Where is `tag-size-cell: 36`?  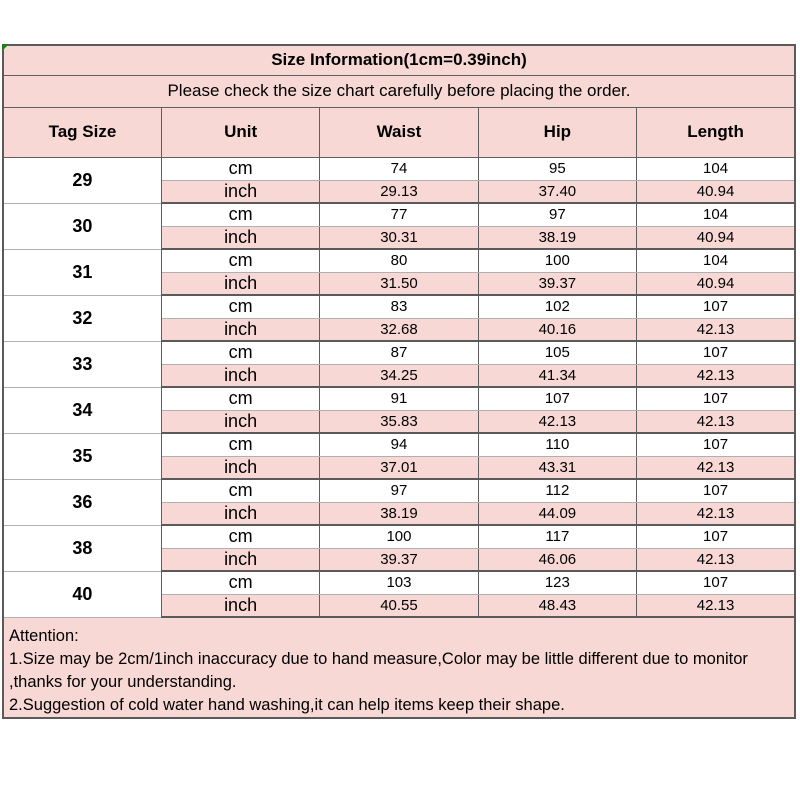 tag-size-cell: 36 is located at coordinates (82, 502).